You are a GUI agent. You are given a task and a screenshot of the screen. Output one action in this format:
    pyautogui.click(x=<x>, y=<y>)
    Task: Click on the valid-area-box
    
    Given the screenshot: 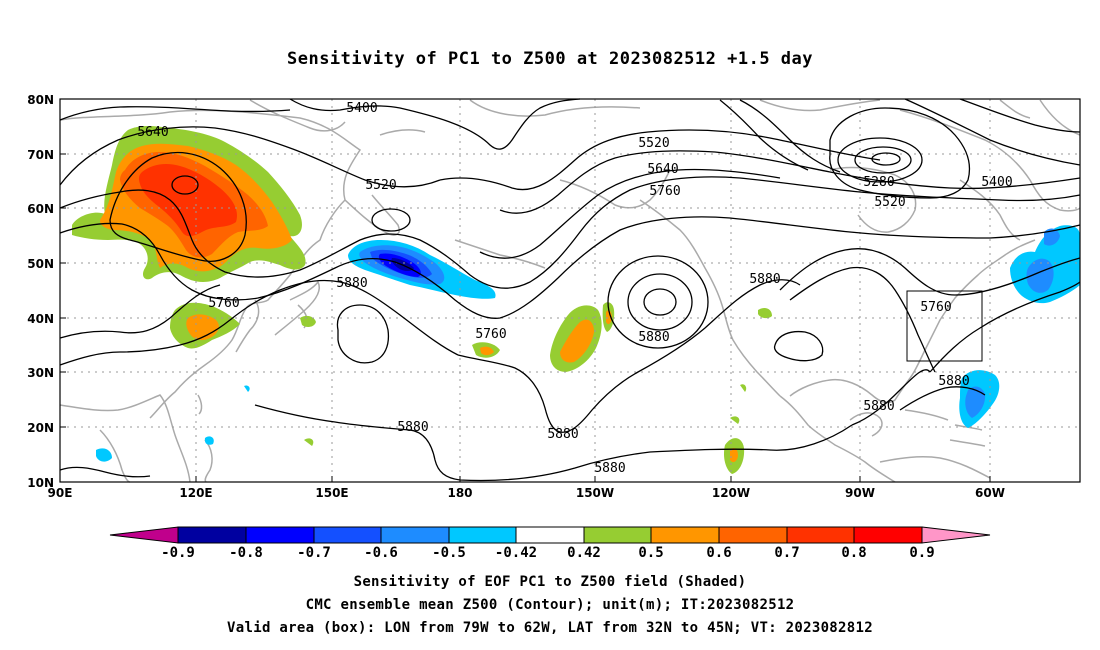 What is the action you would take?
    pyautogui.click(x=944, y=326)
    